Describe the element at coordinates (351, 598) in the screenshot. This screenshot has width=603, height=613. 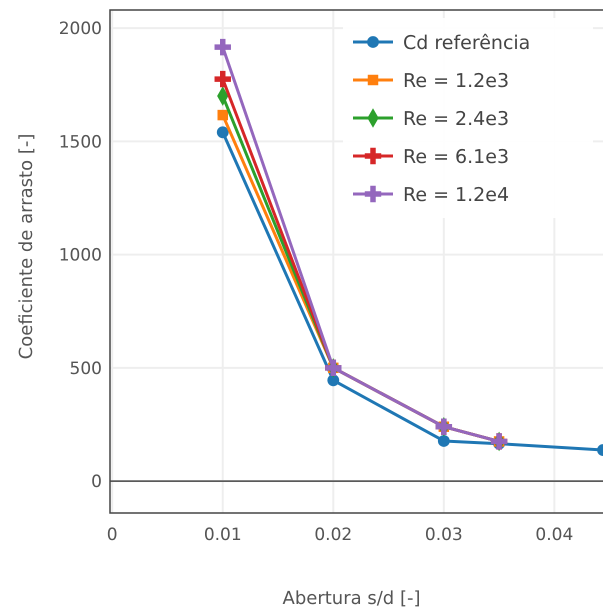
I see `x-axis-title: Abertura s/d [-]` at that location.